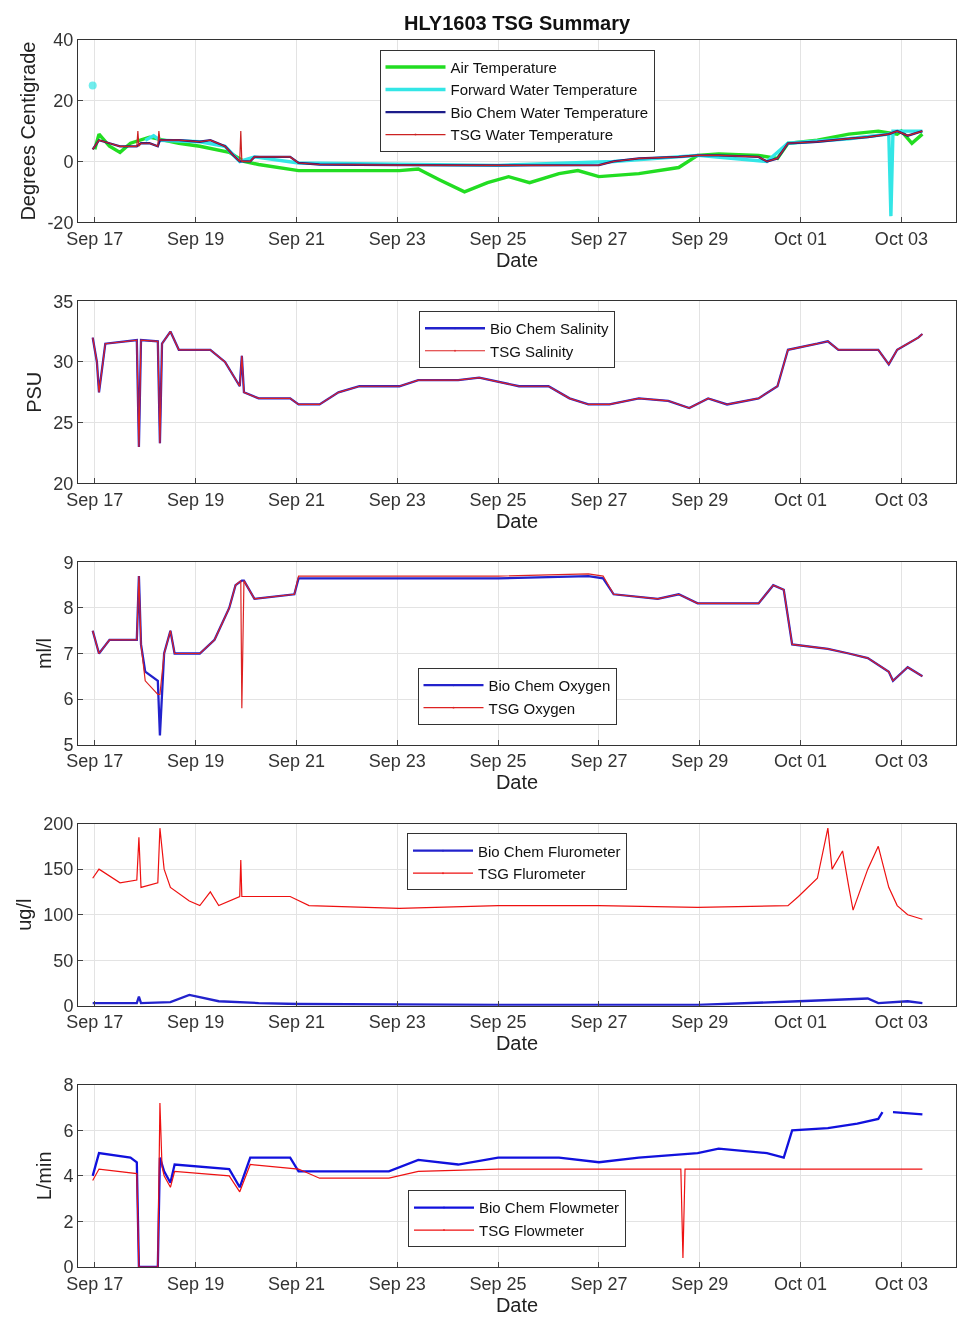 The image size is (960, 1324). Describe the element at coordinates (63, 101) in the screenshot. I see `y-tick-label: 20` at that location.